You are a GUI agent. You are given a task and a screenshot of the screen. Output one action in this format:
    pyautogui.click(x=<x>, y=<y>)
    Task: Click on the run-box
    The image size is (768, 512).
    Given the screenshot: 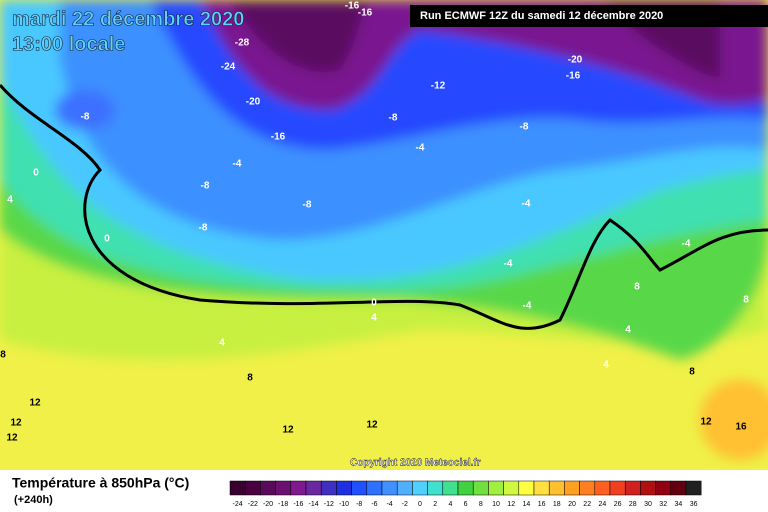 What is the action you would take?
    pyautogui.click(x=589, y=16)
    